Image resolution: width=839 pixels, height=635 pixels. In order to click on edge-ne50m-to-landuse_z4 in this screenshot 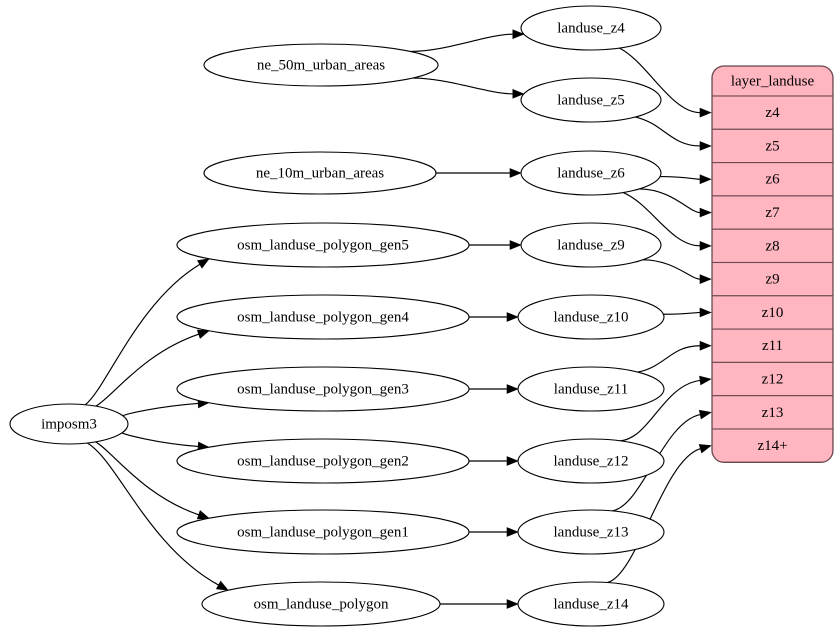, I will do `click(461, 42)`.